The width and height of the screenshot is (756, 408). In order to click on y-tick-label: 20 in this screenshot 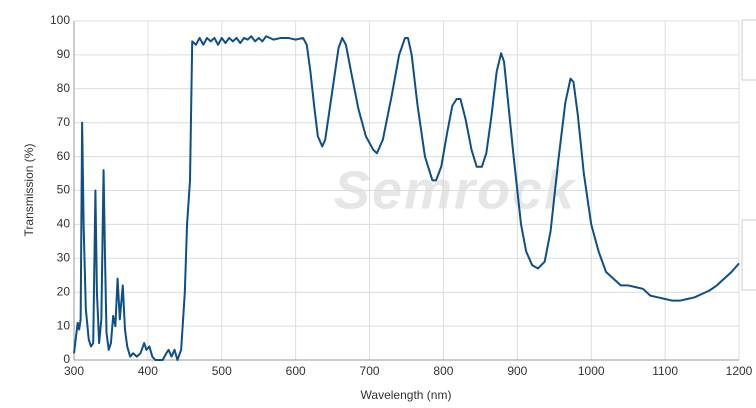, I will do `click(64, 291)`.